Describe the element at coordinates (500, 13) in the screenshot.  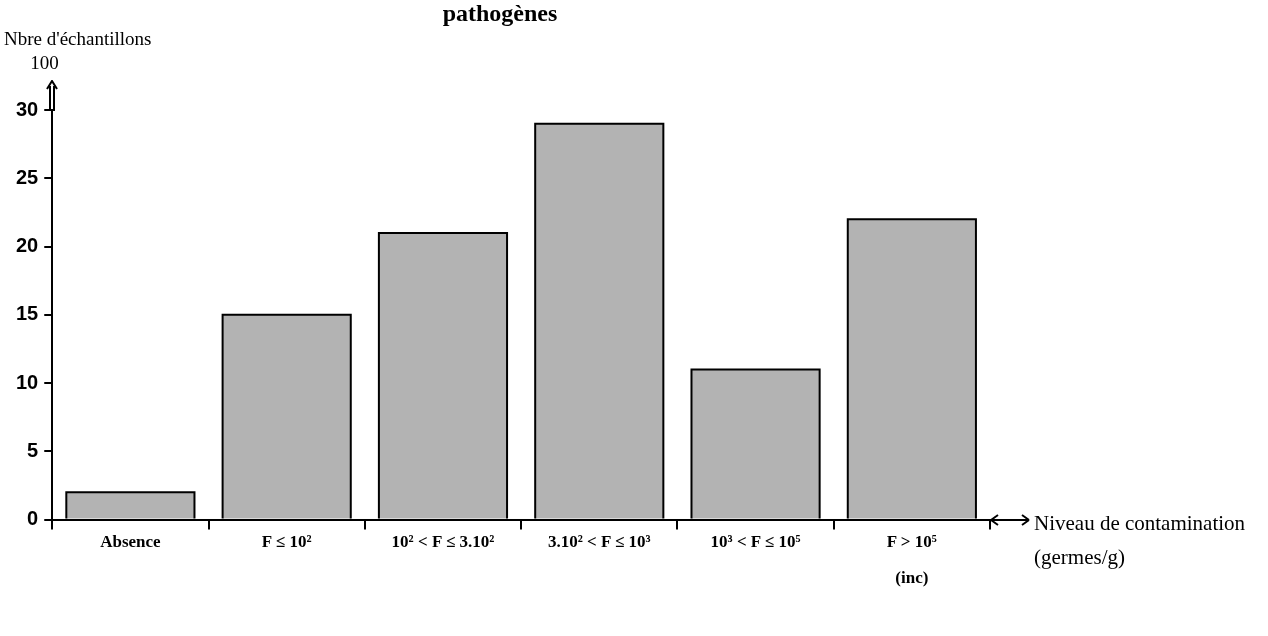
I see `chart-title: pathogènes` at that location.